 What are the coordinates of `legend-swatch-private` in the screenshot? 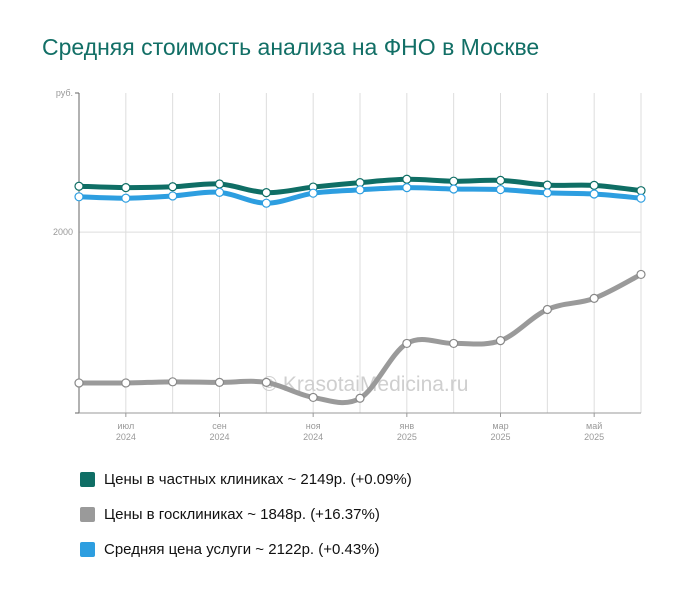 It's located at (87, 479).